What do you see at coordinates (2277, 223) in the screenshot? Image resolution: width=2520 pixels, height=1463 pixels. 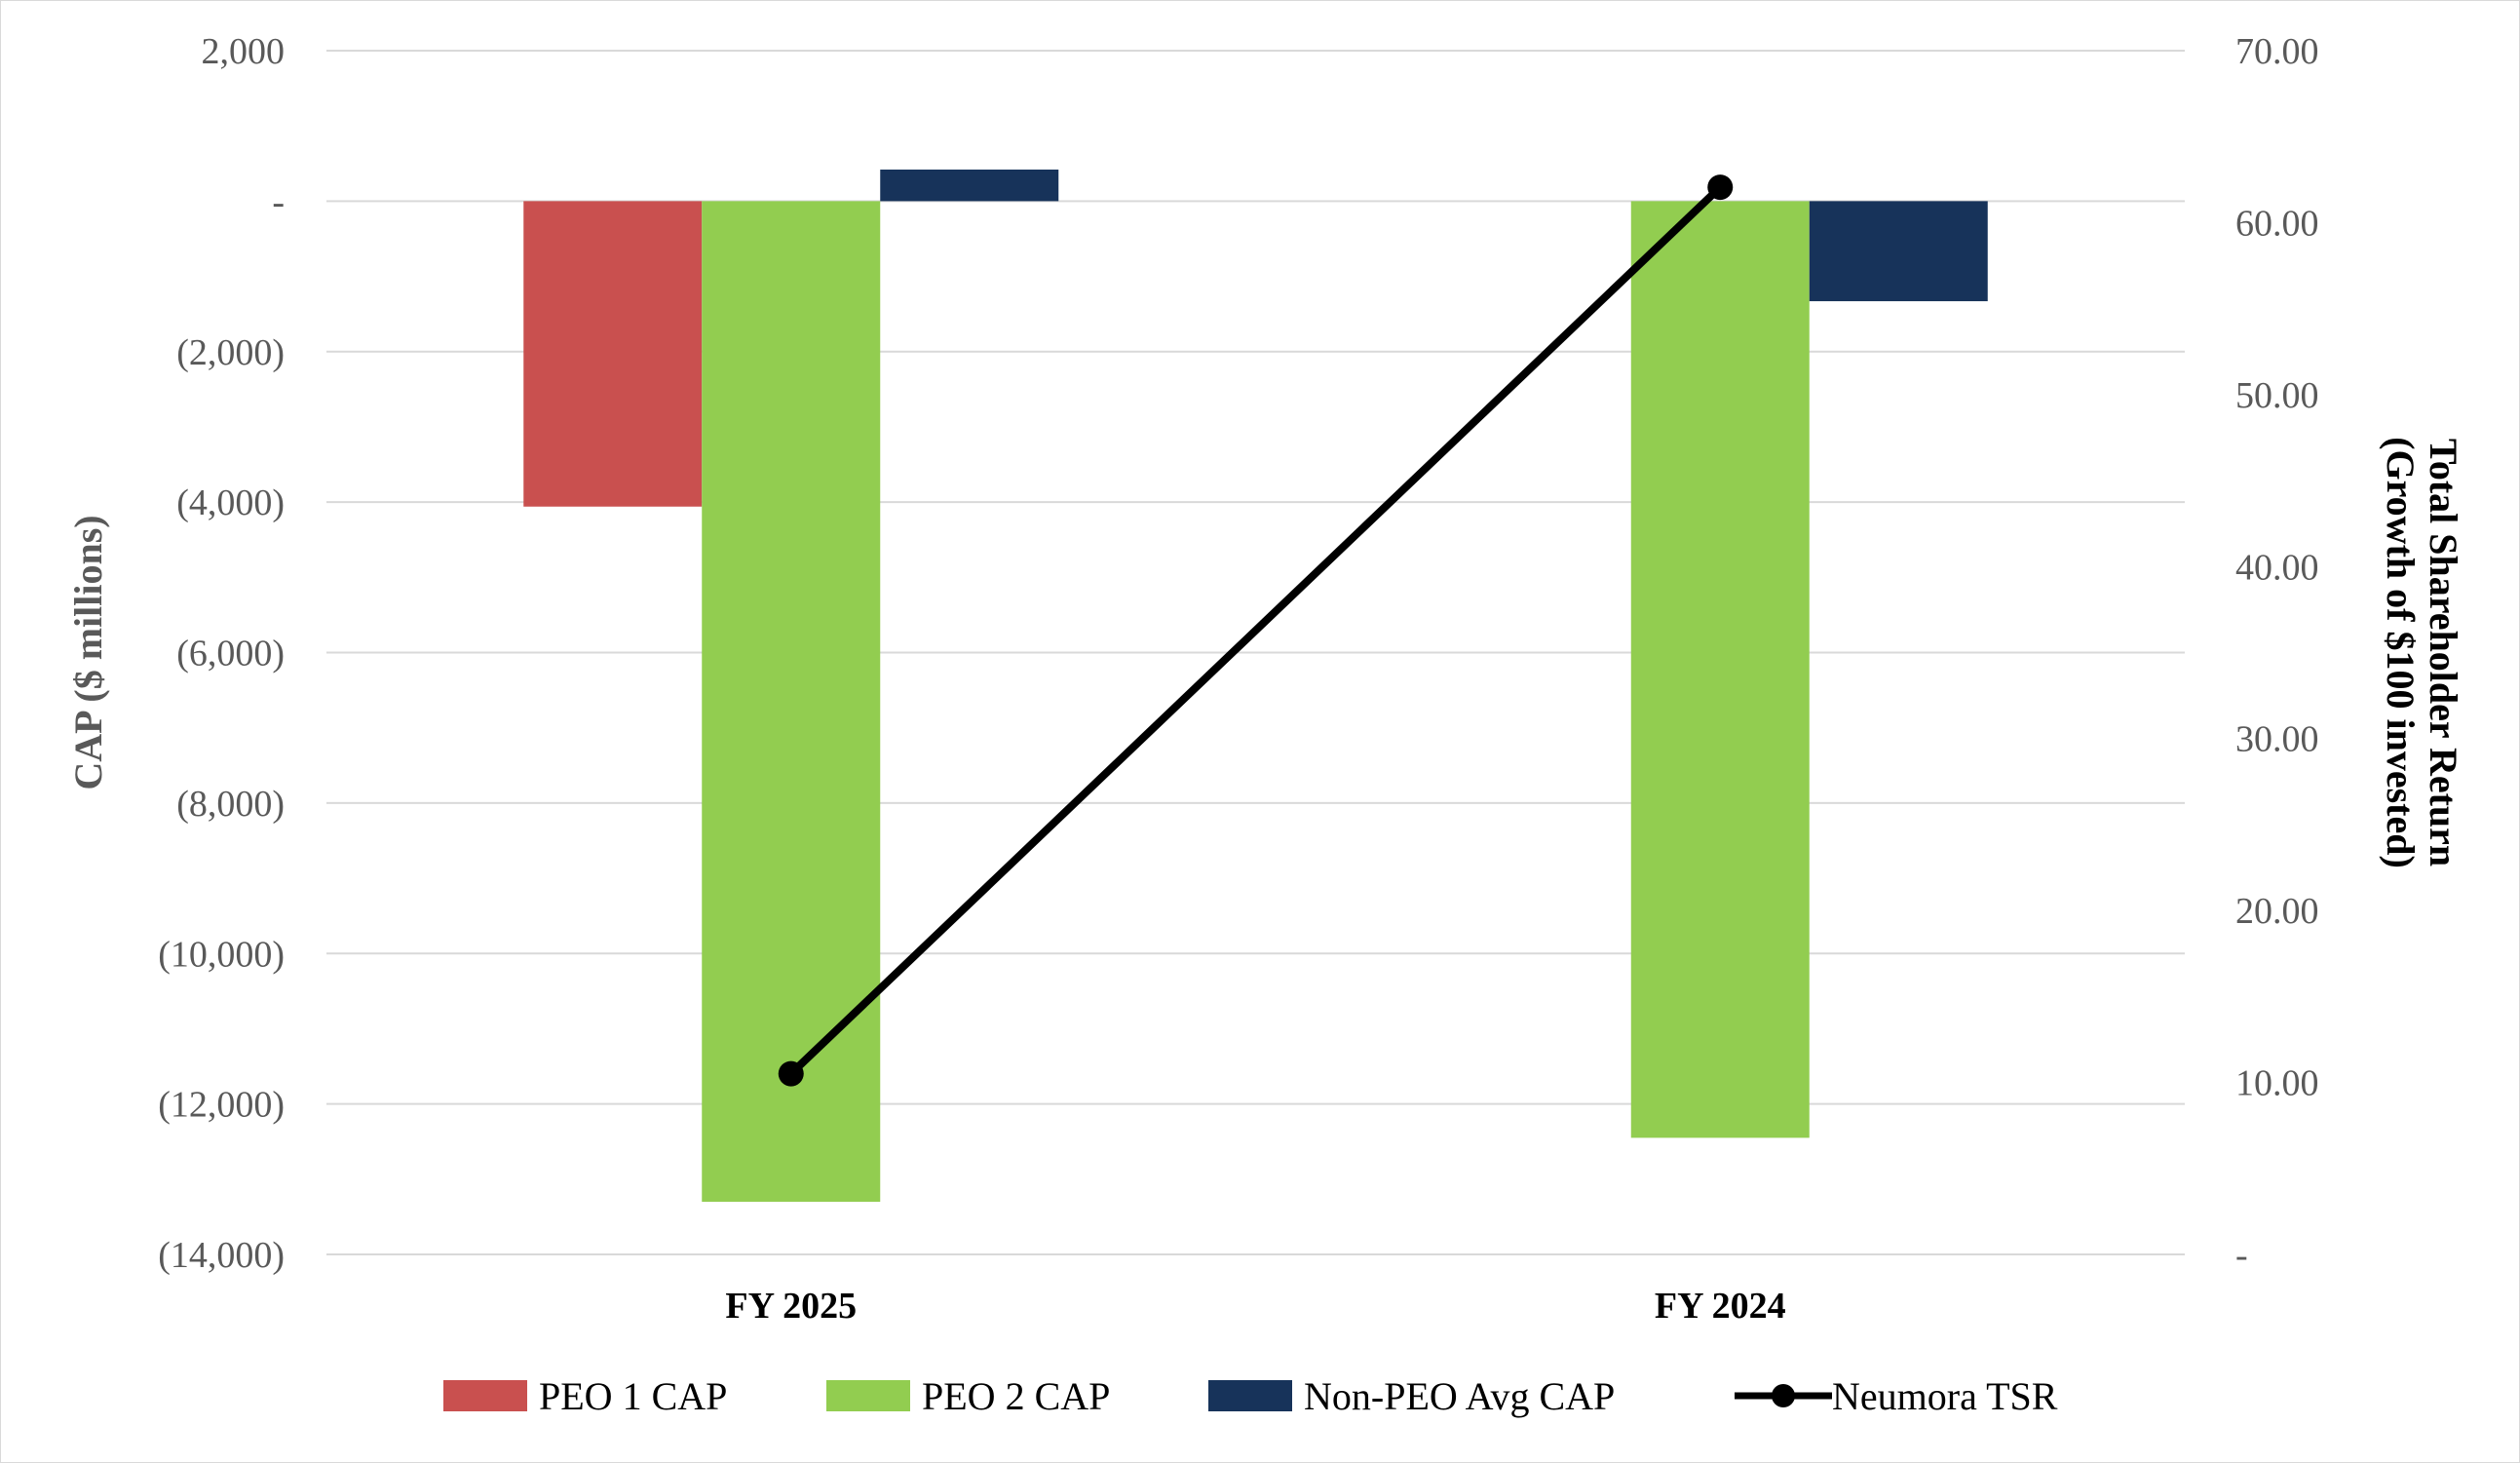 I see `right-axis-tick-label: 60.00` at bounding box center [2277, 223].